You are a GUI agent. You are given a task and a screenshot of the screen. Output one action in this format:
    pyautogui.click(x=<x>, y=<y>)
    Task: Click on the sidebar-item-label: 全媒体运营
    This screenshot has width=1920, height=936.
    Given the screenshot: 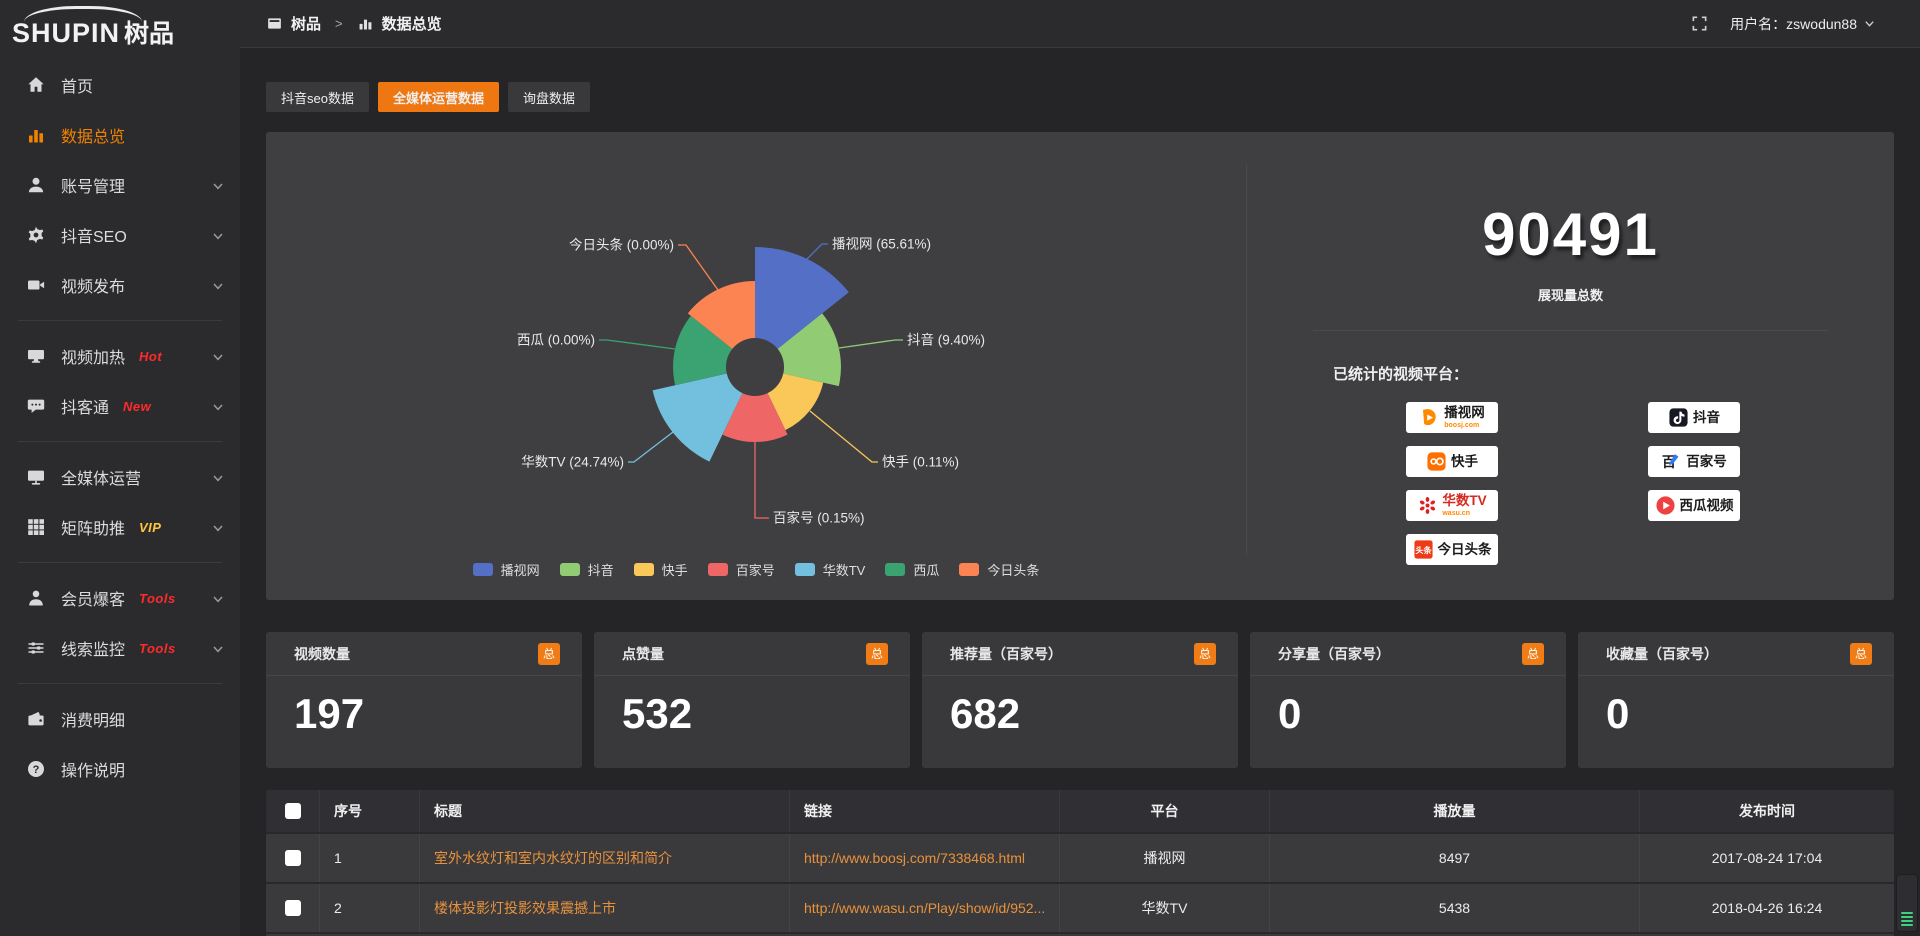 What is the action you would take?
    pyautogui.click(x=101, y=479)
    